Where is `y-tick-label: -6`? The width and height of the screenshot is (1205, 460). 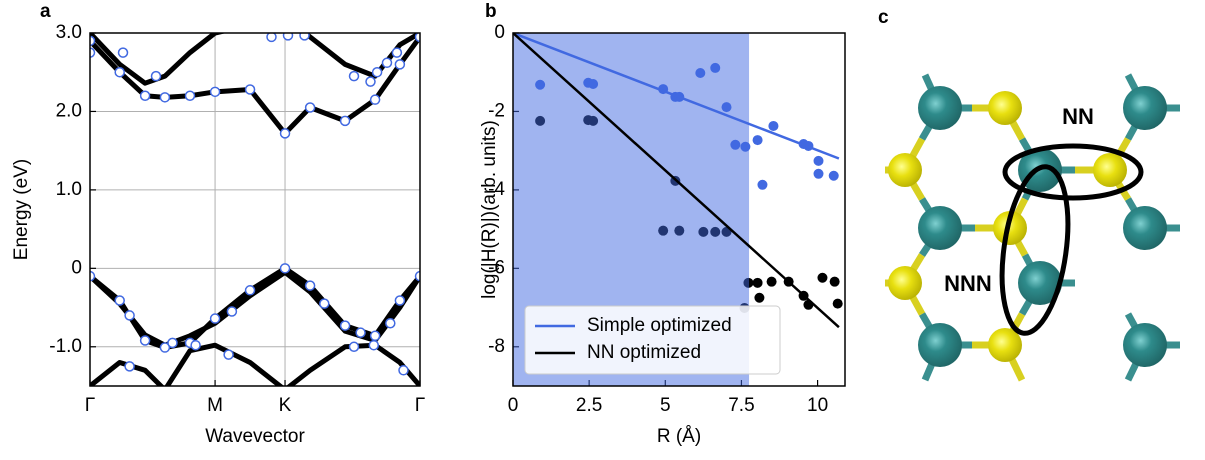
y-tick-label: -6 is located at coordinates (496, 267).